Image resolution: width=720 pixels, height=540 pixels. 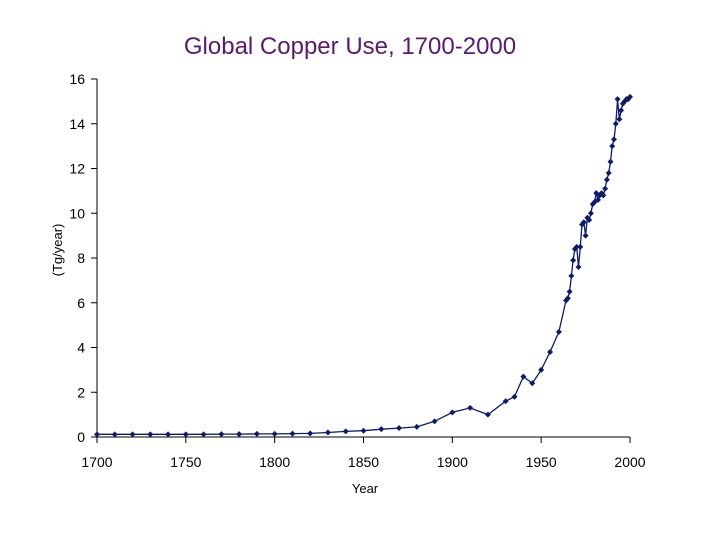 I want to click on x-axis-label: Year, so click(x=365, y=488).